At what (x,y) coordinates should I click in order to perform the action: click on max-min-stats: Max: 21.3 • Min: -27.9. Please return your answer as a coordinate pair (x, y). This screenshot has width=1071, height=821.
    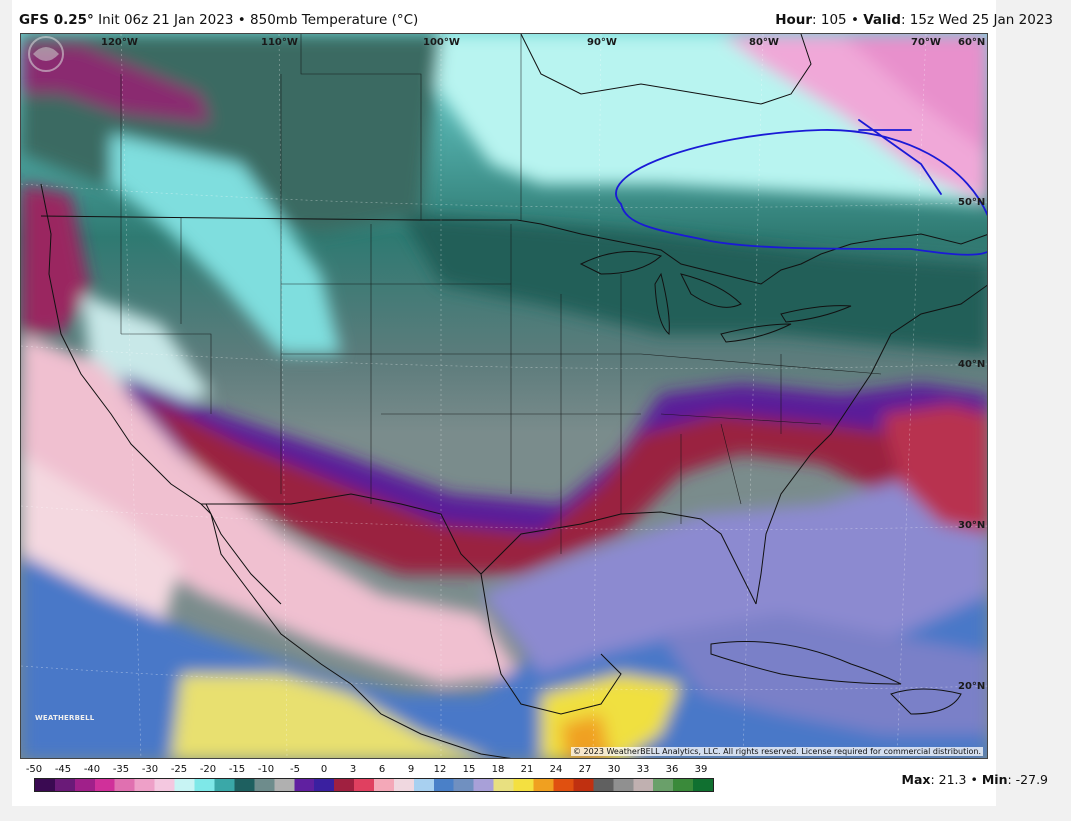
    Looking at the image, I should click on (975, 779).